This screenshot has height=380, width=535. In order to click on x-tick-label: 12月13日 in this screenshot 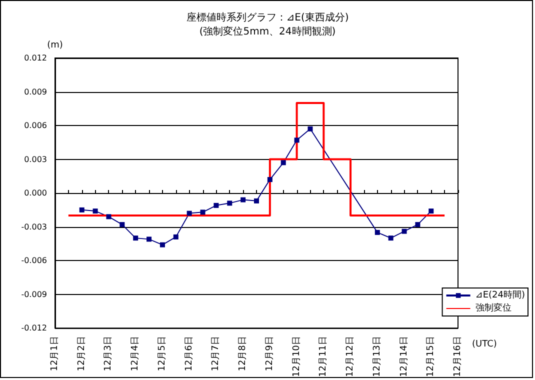, I will do `click(377, 356)`.